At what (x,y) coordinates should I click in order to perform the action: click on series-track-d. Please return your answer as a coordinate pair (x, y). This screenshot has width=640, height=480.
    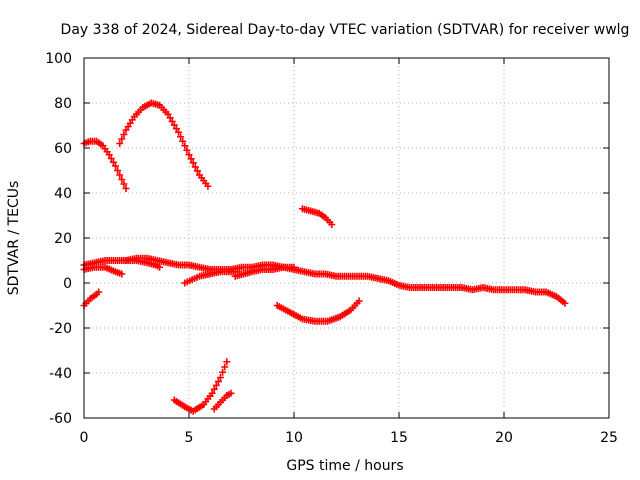
    Looking at the image, I should click on (103, 270).